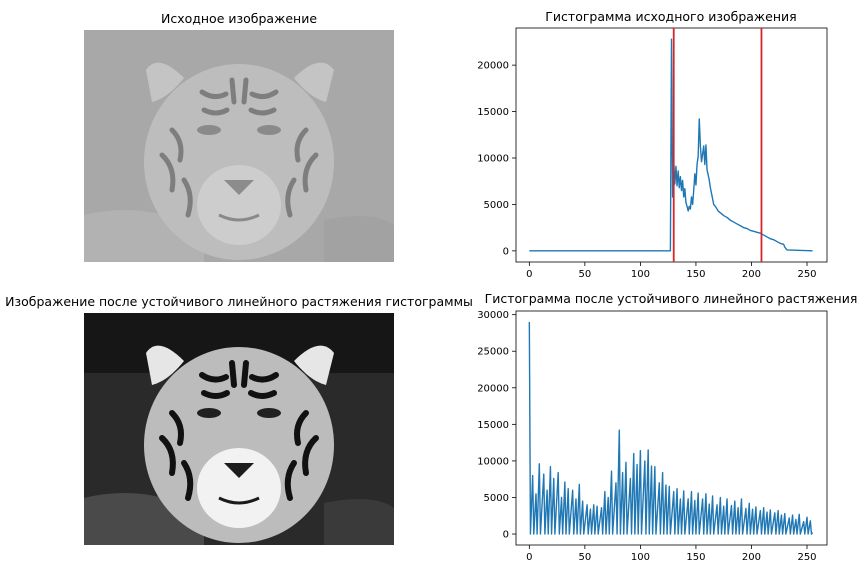 The image size is (864, 576). I want to click on stretched-tiger-image, so click(239, 429).